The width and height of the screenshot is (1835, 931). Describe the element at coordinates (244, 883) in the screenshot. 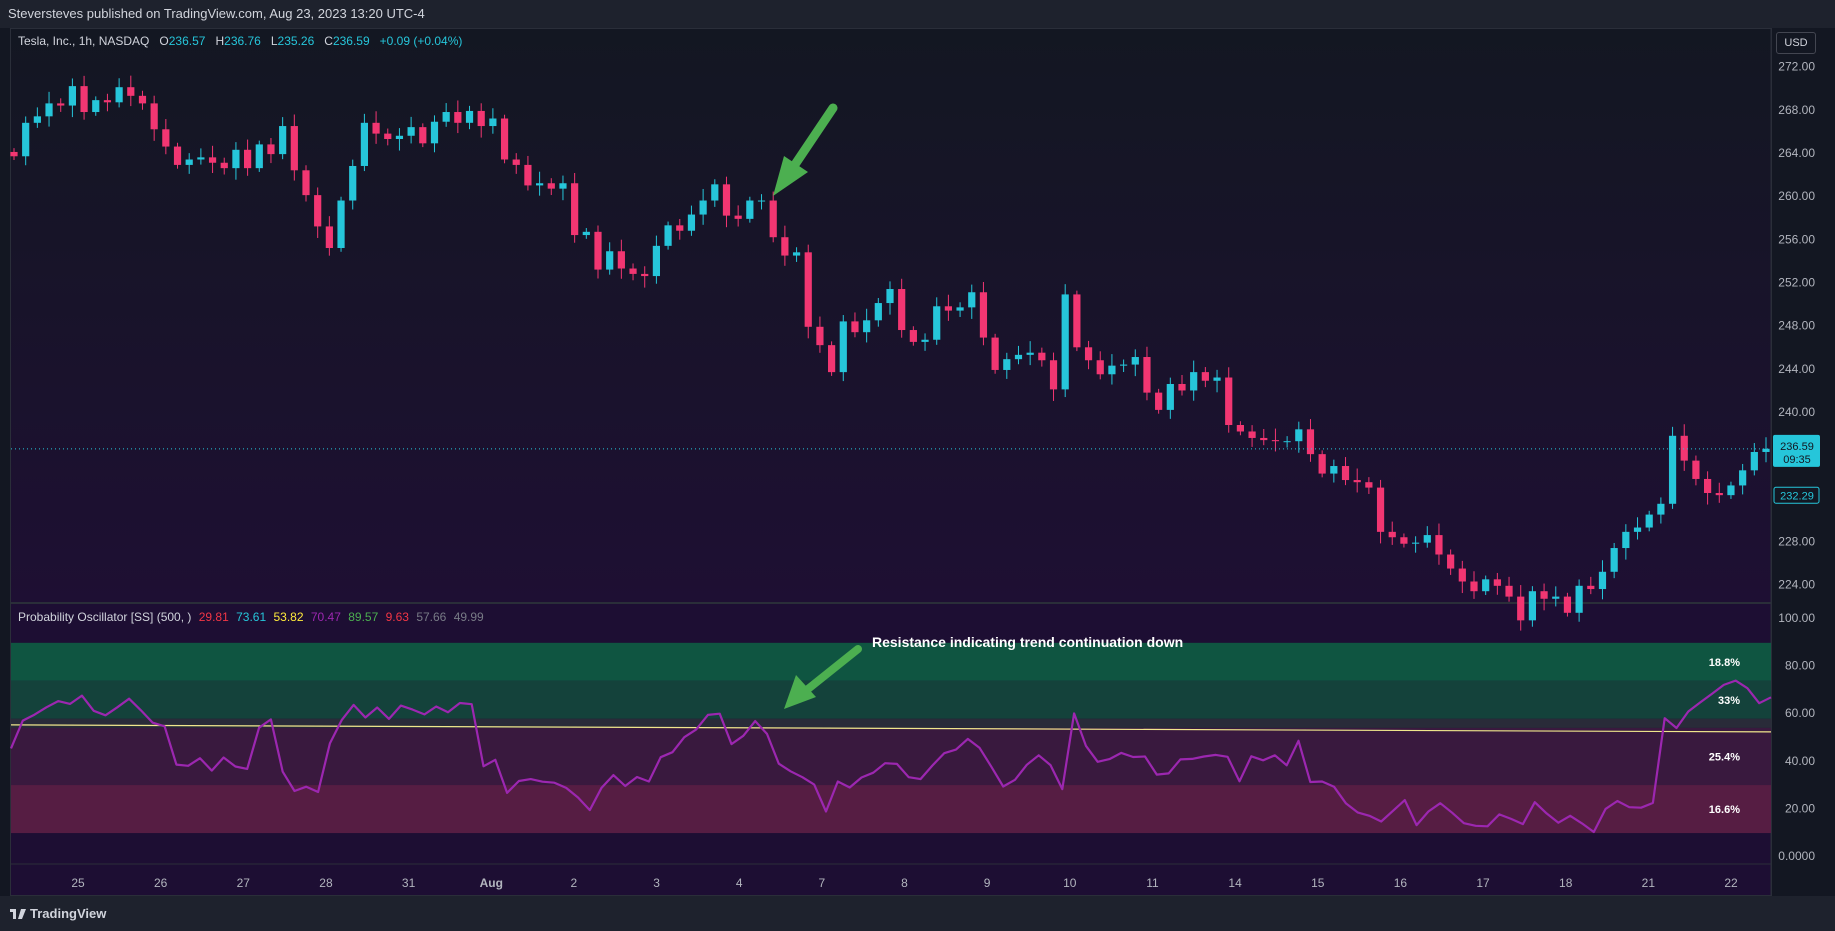

I see `time-tick-label: 27` at that location.